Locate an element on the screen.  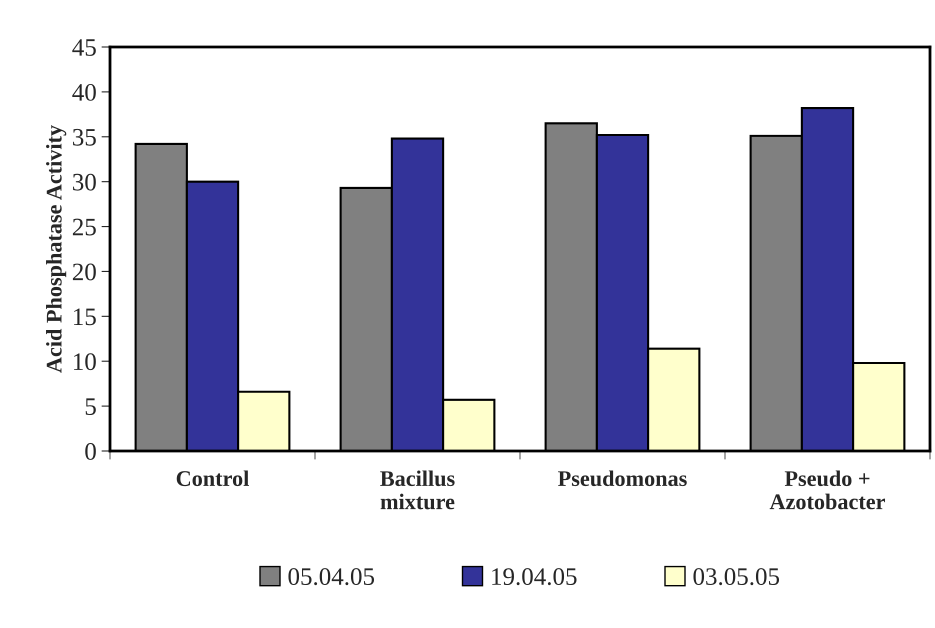
legend-label: 19.04.05 is located at coordinates (534, 577).